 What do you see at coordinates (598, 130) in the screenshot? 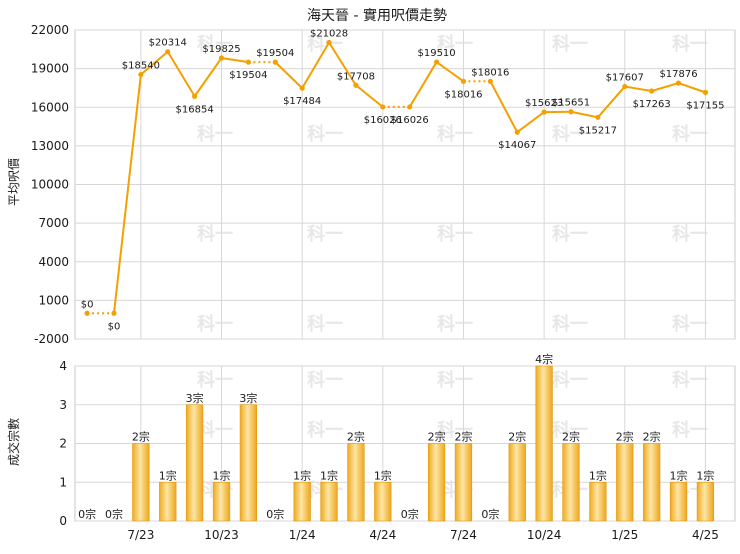
I see `line-data-label: $15217` at bounding box center [598, 130].